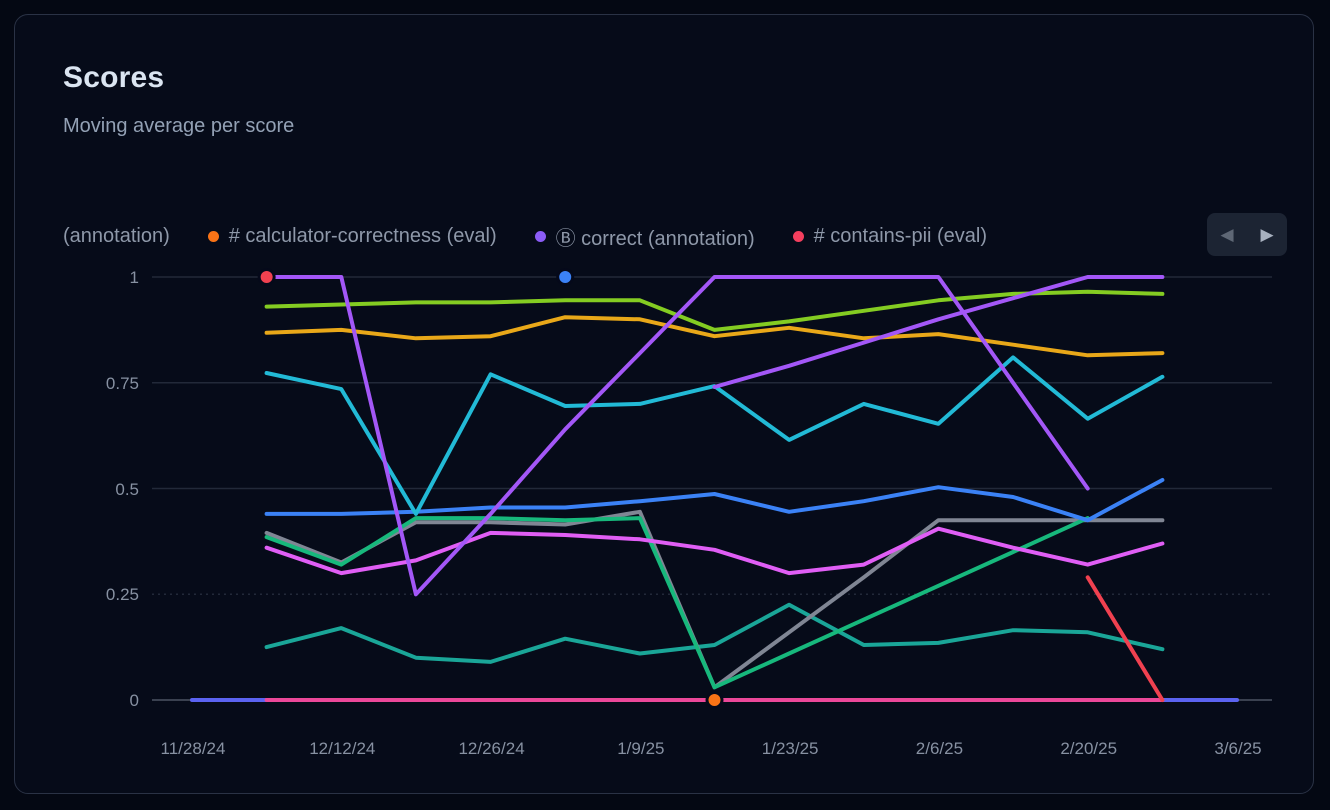 The image size is (1330, 810). Describe the element at coordinates (655, 238) in the screenshot. I see `legend-item-label: Ⓑ correct (annotation)` at that location.